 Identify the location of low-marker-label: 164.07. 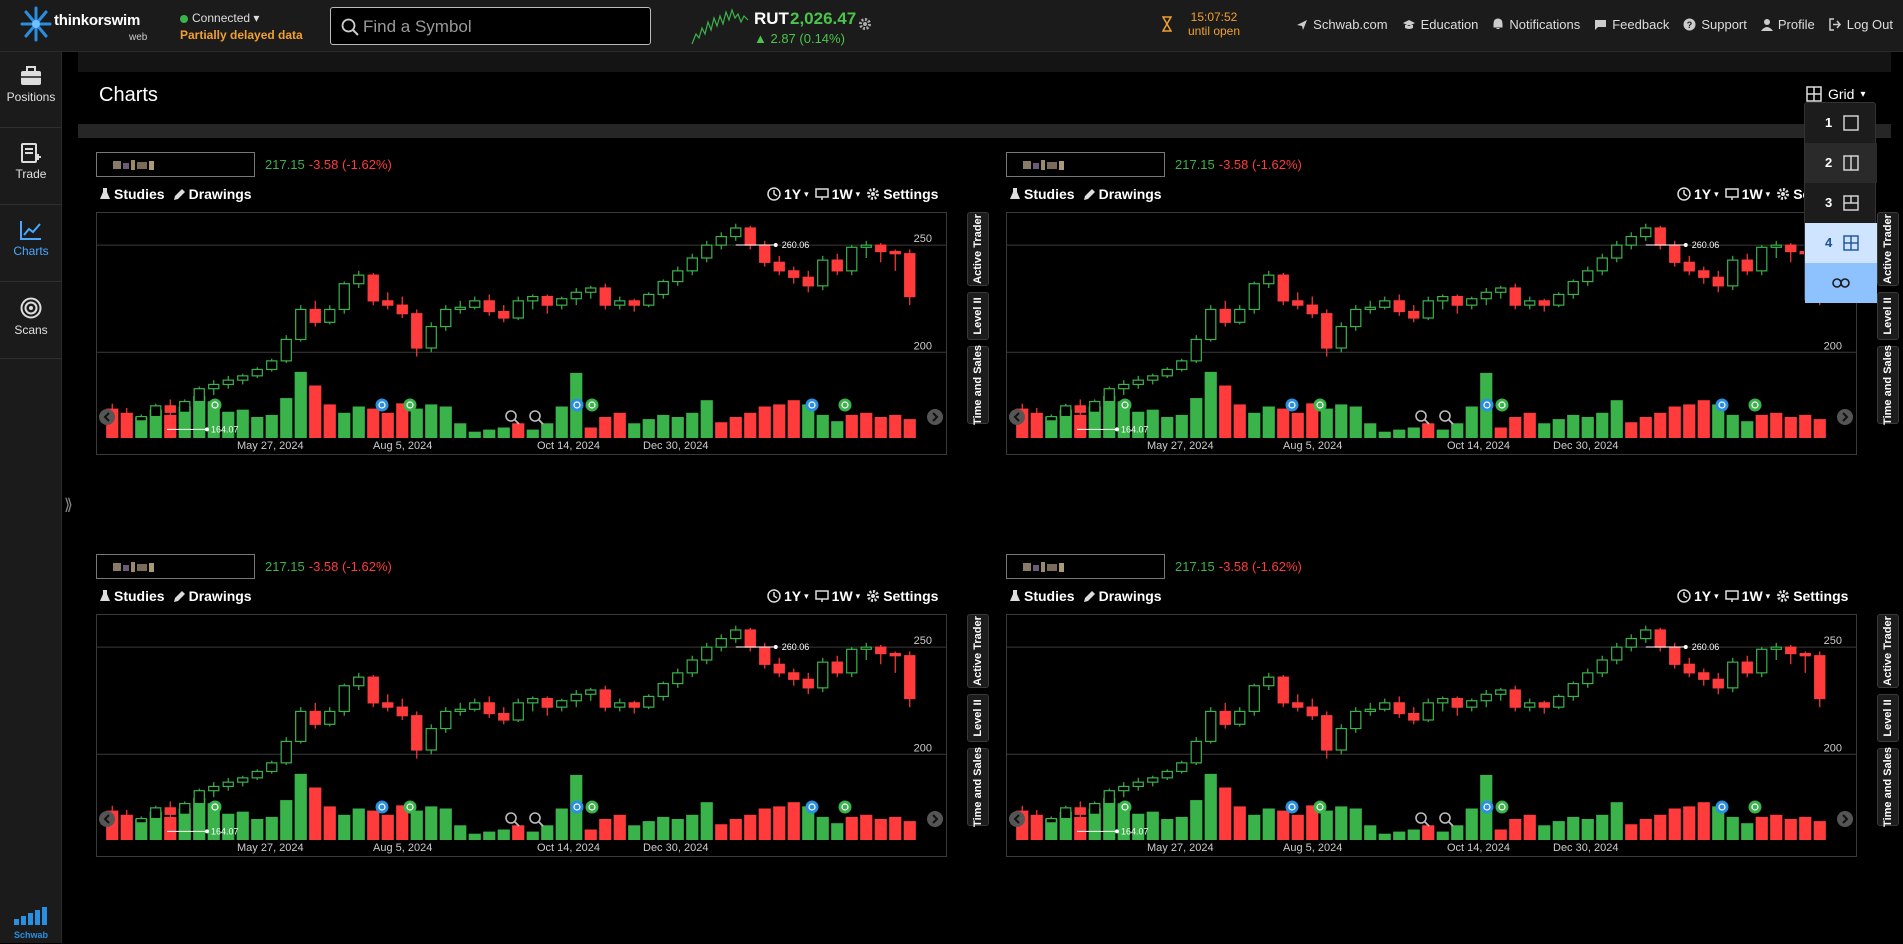
(1135, 831).